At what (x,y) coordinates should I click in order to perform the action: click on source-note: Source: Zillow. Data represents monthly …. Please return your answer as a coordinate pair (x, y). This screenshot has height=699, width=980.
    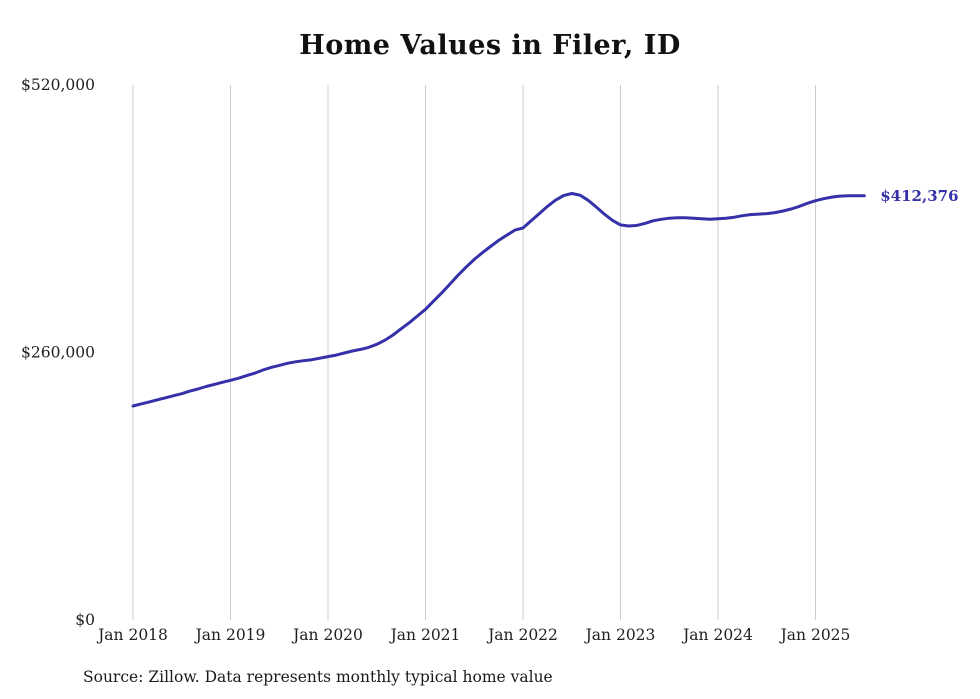
    Looking at the image, I should click on (318, 677).